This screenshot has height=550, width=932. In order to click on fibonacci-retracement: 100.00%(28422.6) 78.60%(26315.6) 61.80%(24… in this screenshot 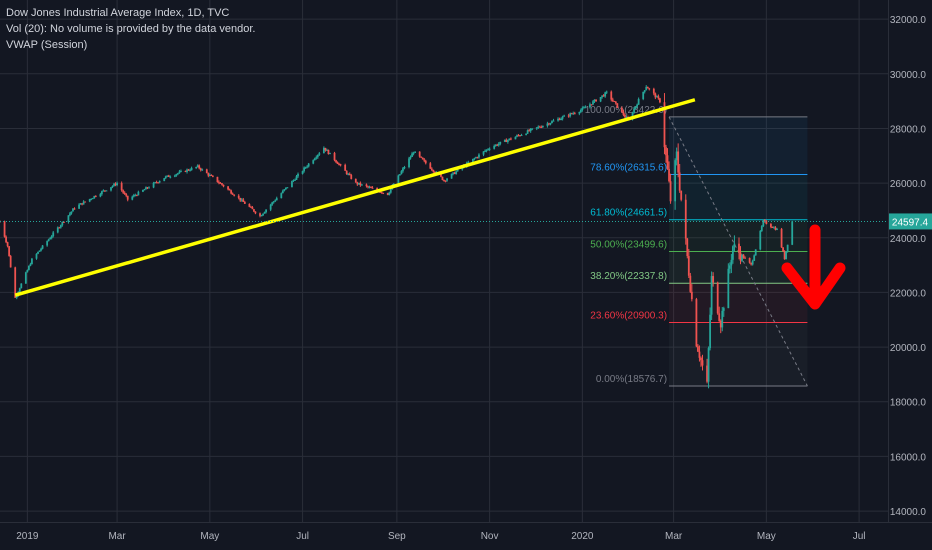, I will do `click(696, 246)`.